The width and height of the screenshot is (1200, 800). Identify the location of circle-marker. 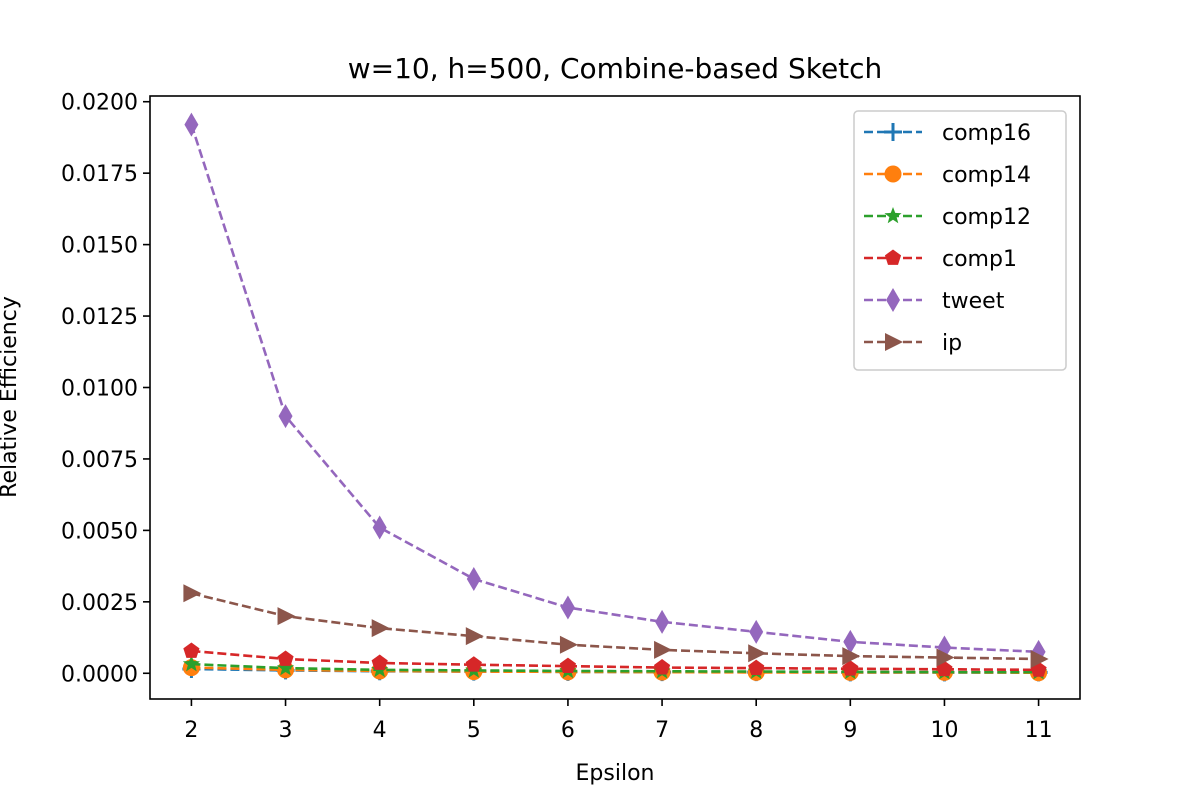
(893, 174).